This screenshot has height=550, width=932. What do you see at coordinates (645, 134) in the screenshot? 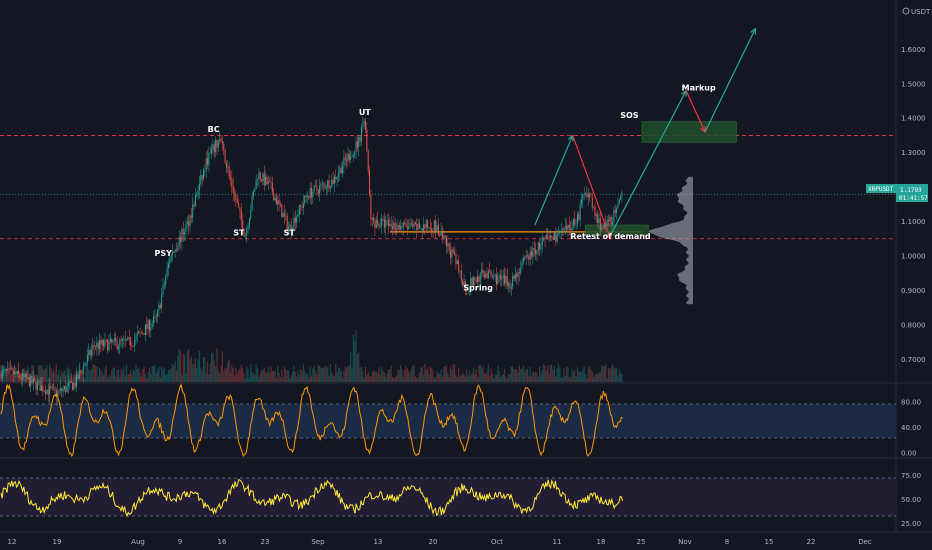
I see `projection-arrows` at bounding box center [645, 134].